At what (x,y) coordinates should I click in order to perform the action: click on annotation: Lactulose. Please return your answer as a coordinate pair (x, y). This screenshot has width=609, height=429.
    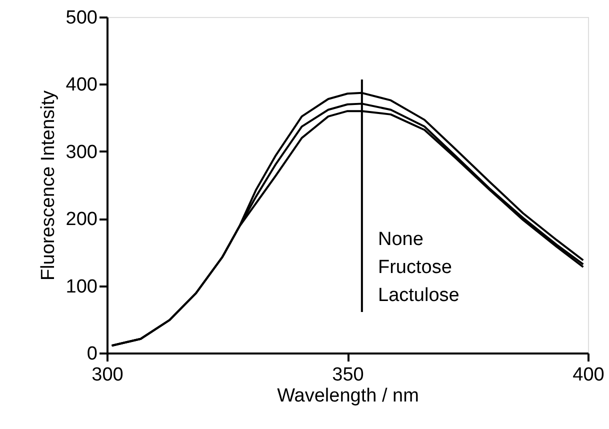
    Looking at the image, I should click on (419, 295).